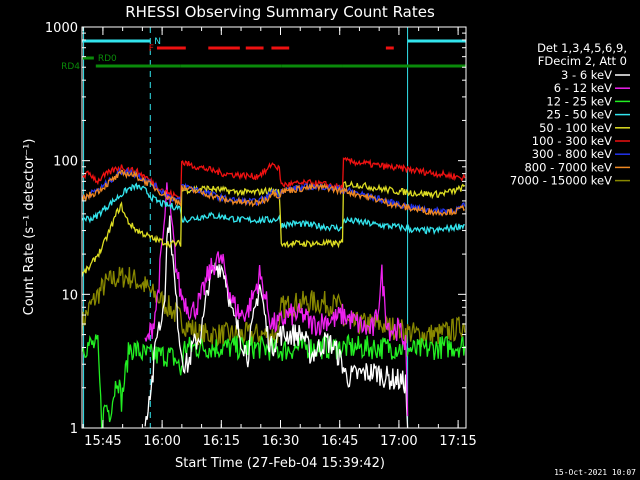 The image size is (640, 480). What do you see at coordinates (151, 49) in the screenshot?
I see `flag-label-f: F` at bounding box center [151, 49].